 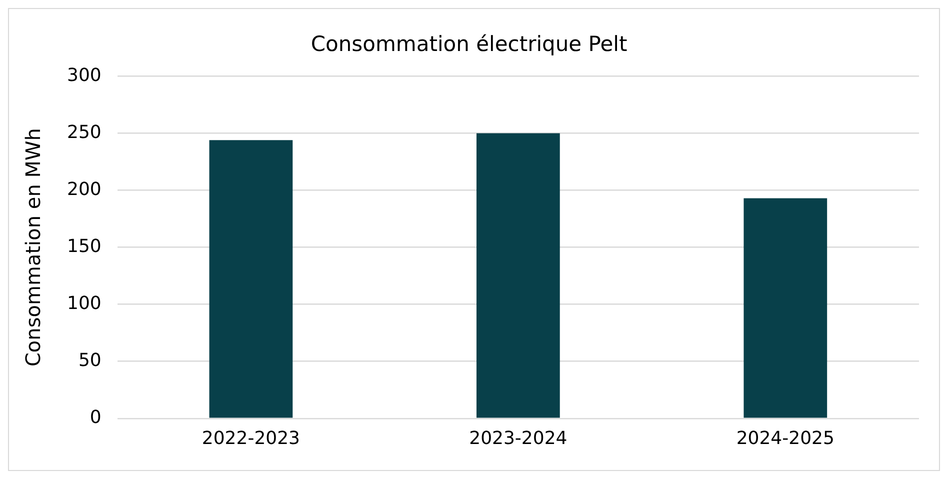 I want to click on y-tick-label: 150, so click(x=84, y=246).